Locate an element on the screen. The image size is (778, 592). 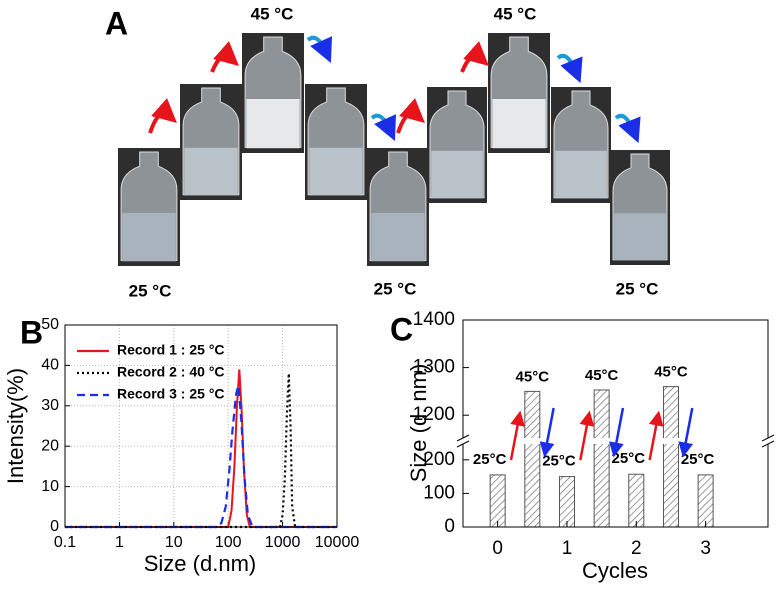
legend-label: Record 2 : 40 °C is located at coordinates (171, 372).